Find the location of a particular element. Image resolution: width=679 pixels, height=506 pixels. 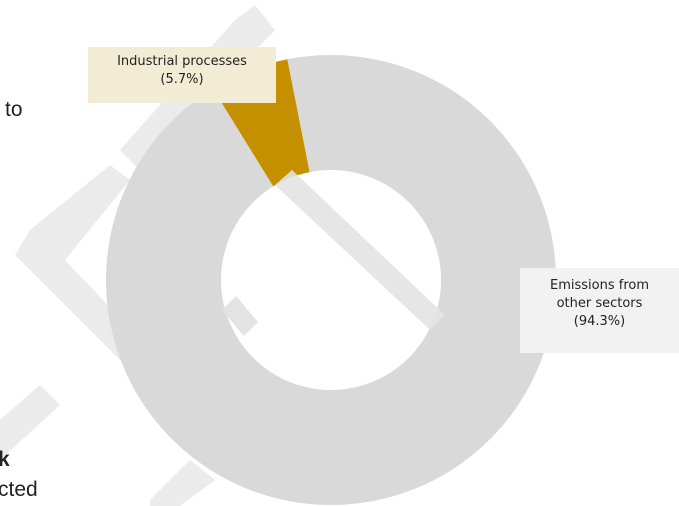

background-text: cted is located at coordinates (19, 489).